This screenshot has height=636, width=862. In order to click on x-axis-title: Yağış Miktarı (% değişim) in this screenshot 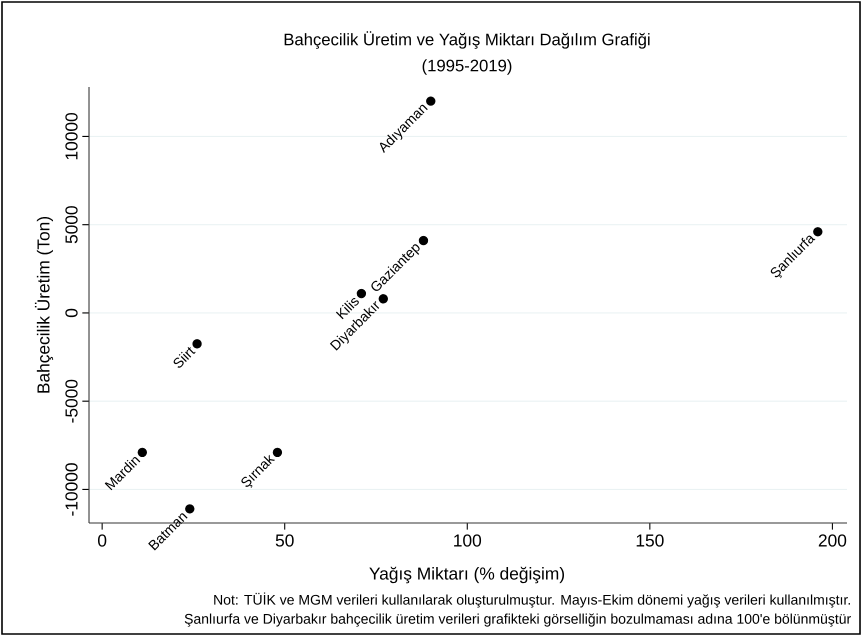, I will do `click(466, 575)`.